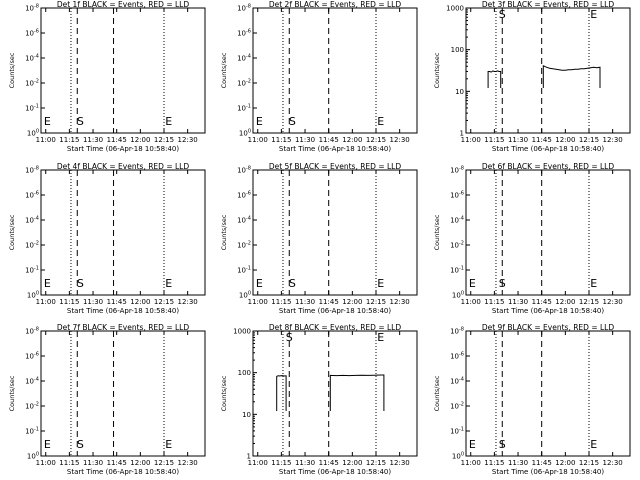  What do you see at coordinates (246, 415) in the screenshot?
I see `y-tick-label: 10` at bounding box center [246, 415].